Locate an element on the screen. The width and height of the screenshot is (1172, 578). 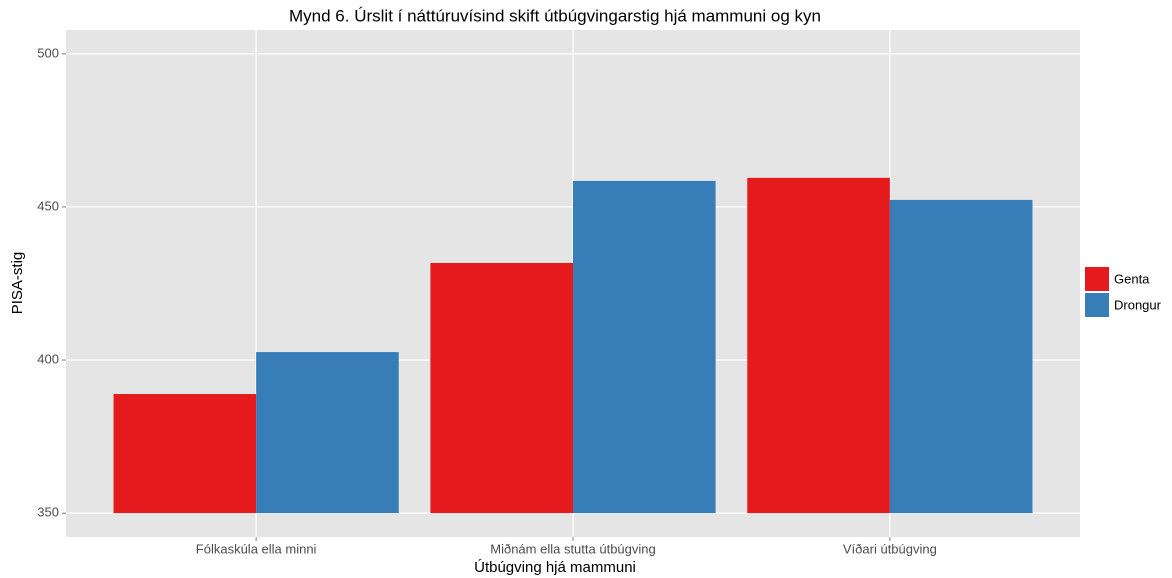
x-tick-label: Fólkaskúla ella minni is located at coordinates (256, 548).